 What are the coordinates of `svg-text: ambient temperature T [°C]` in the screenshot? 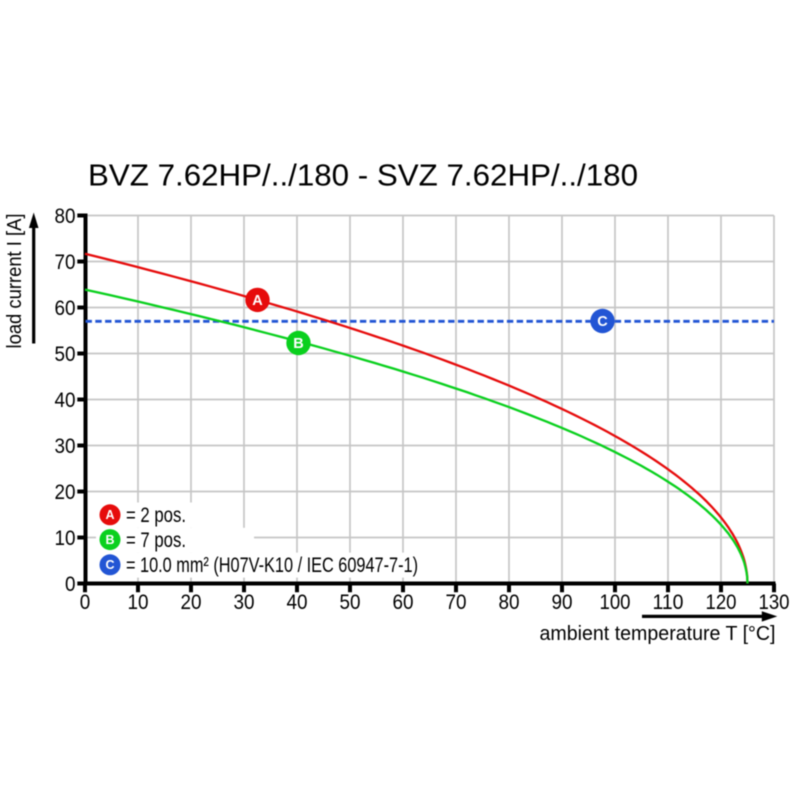 It's located at (658, 633).